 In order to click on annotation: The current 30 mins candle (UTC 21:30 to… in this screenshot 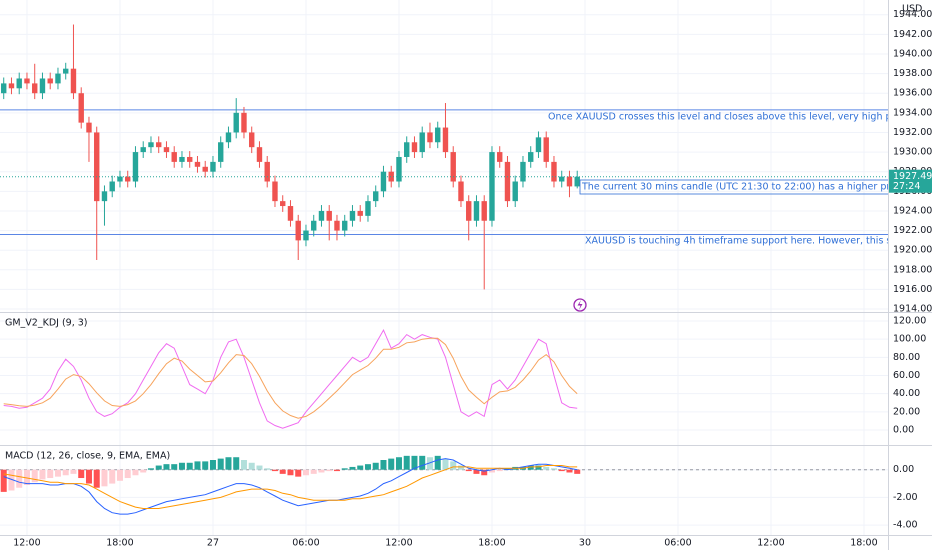, I will do `click(756, 187)`.